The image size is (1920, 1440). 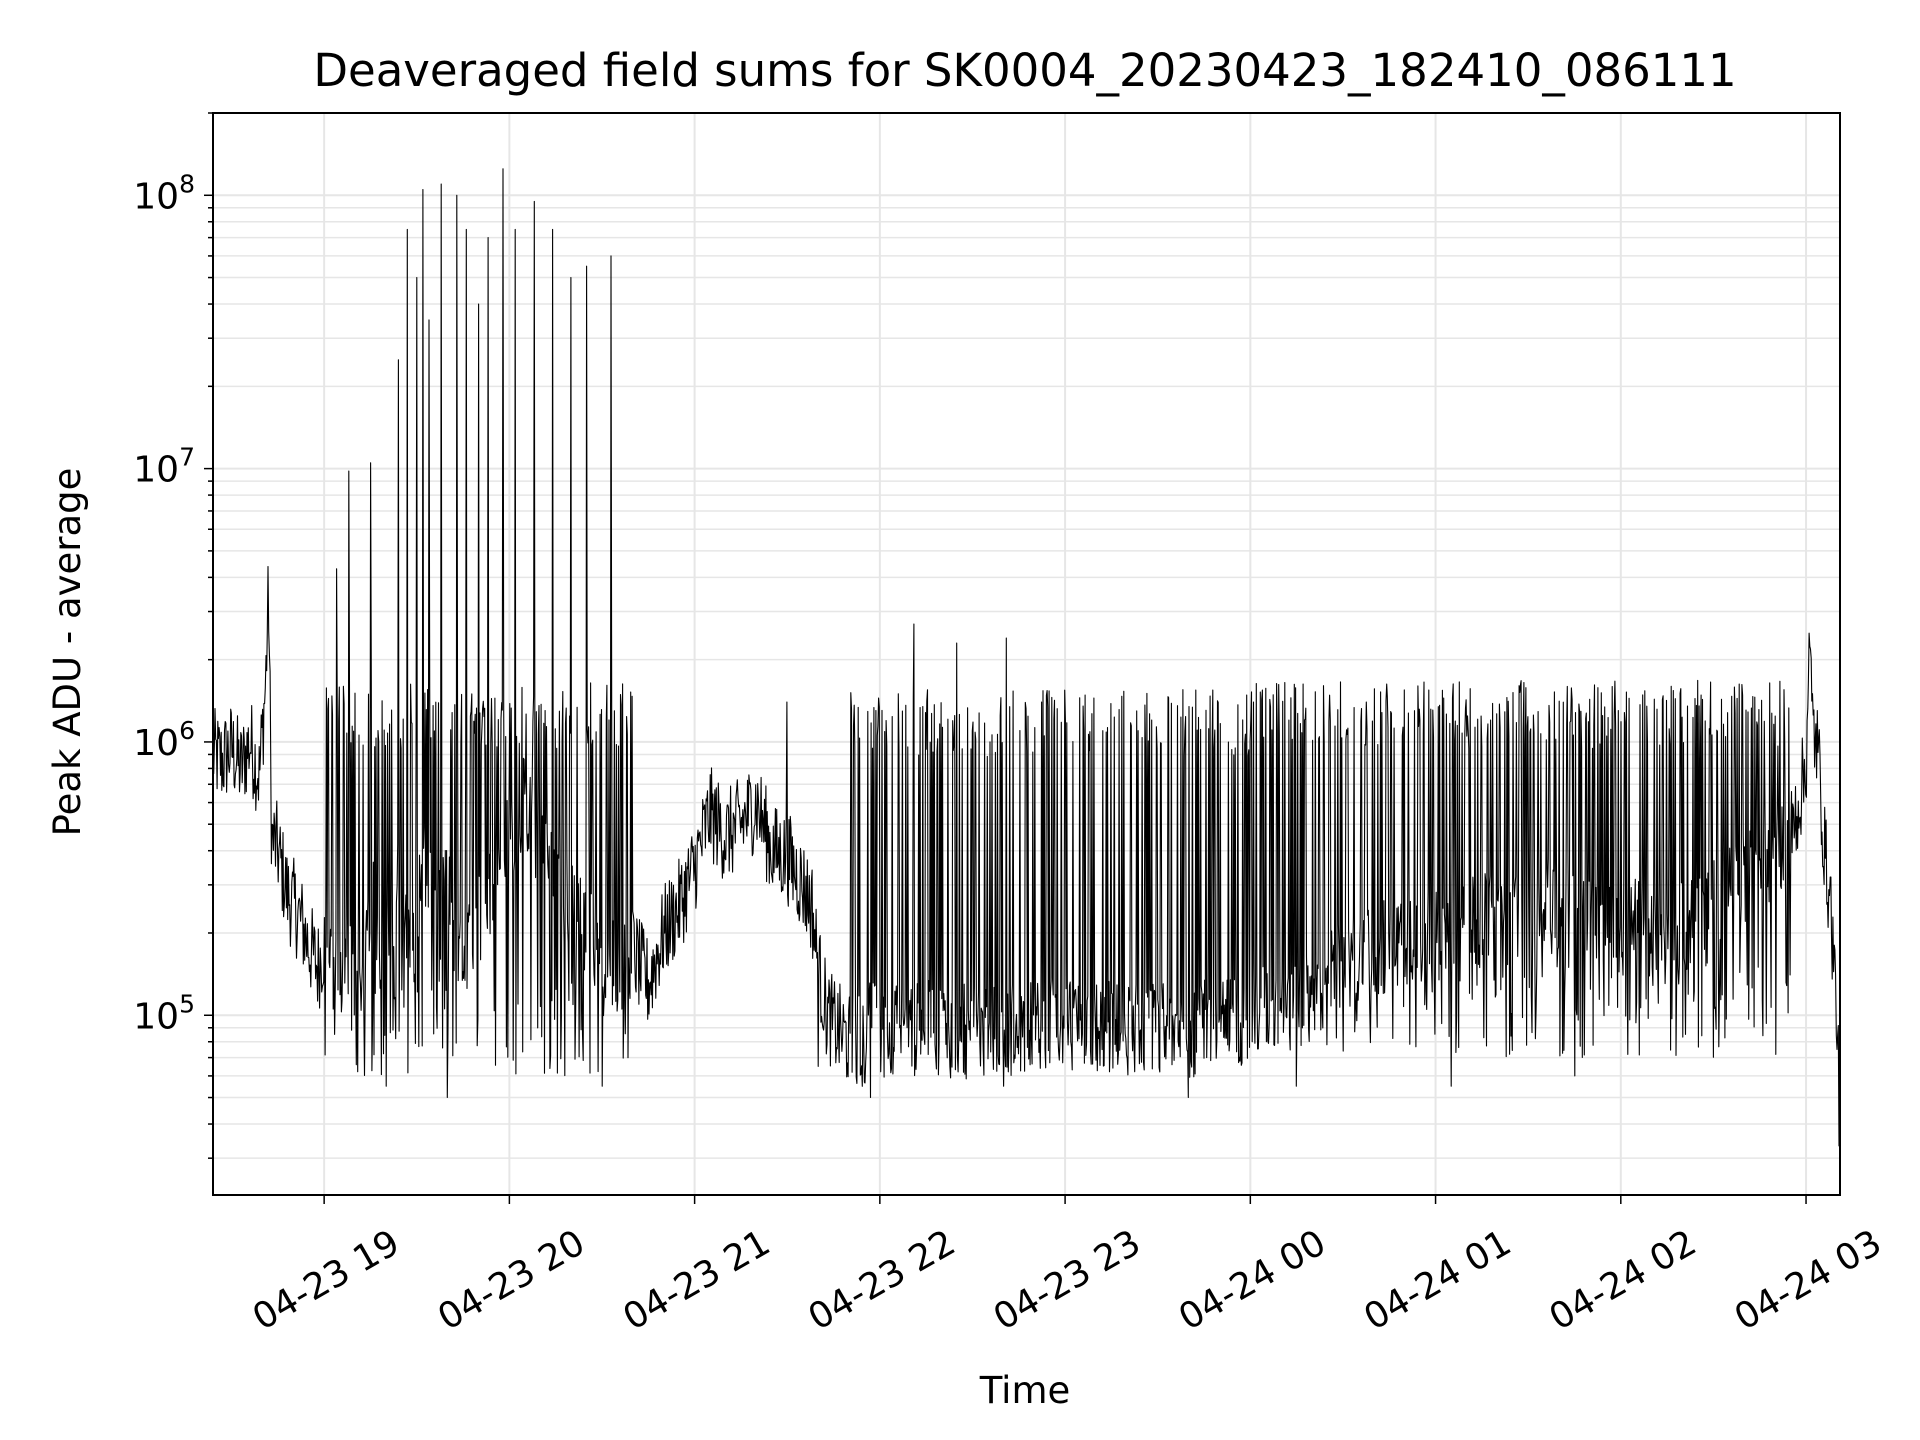 I want to click on y-axis-label: Peak ADU - average, so click(x=67, y=652).